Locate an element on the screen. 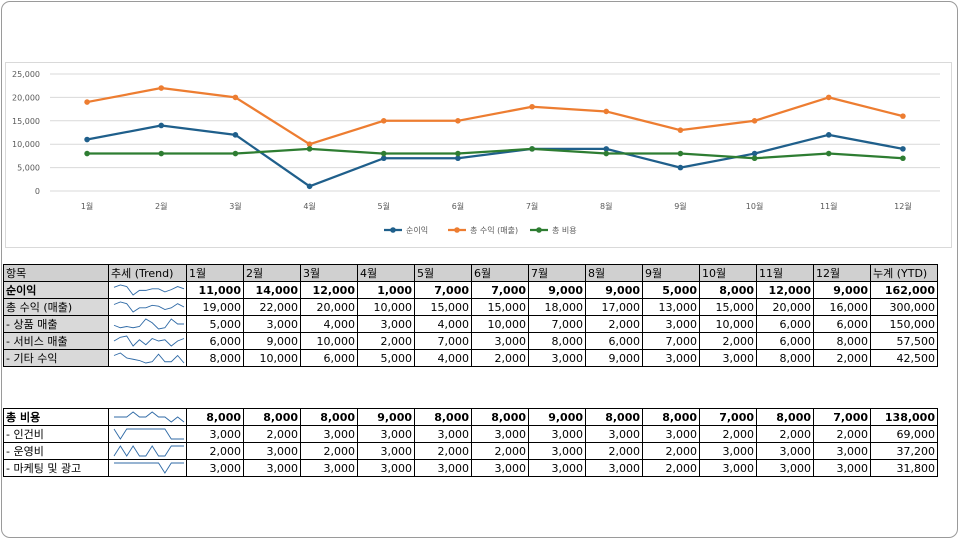 This screenshot has width=960, height=540. value-cell: 69,000 is located at coordinates (904, 434).